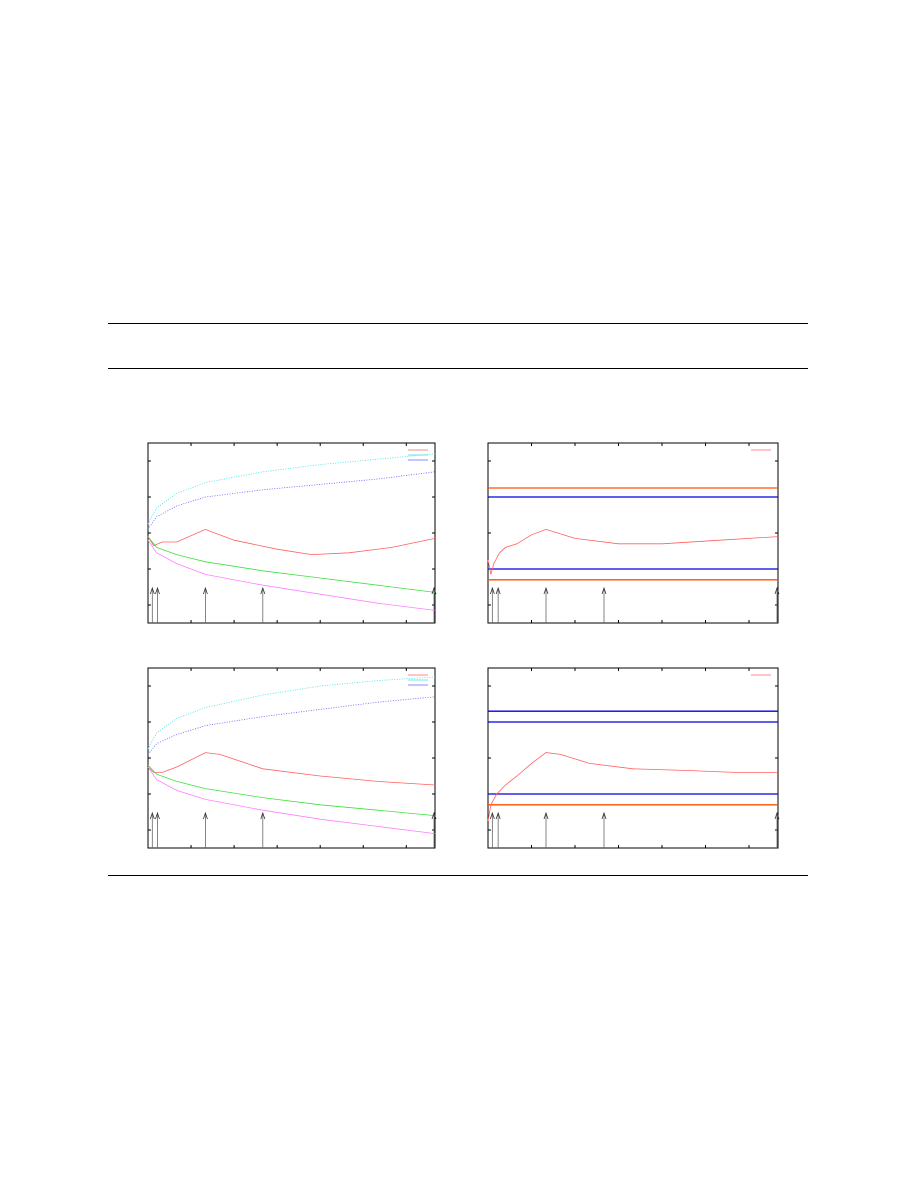 This screenshot has height=1188, width=918. I want to click on top-left-panel, so click(292, 533).